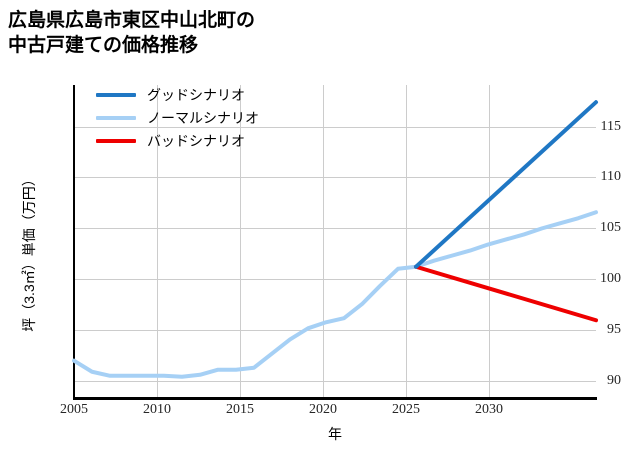 The height and width of the screenshot is (465, 621). I want to click on y-axis-title: 坪（3.3㎡）単価（万円）, so click(29, 252).